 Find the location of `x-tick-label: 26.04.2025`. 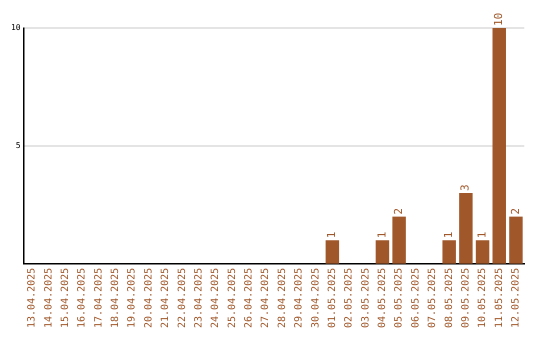

x-tick-label: 26.04.2025 is located at coordinates (249, 298).